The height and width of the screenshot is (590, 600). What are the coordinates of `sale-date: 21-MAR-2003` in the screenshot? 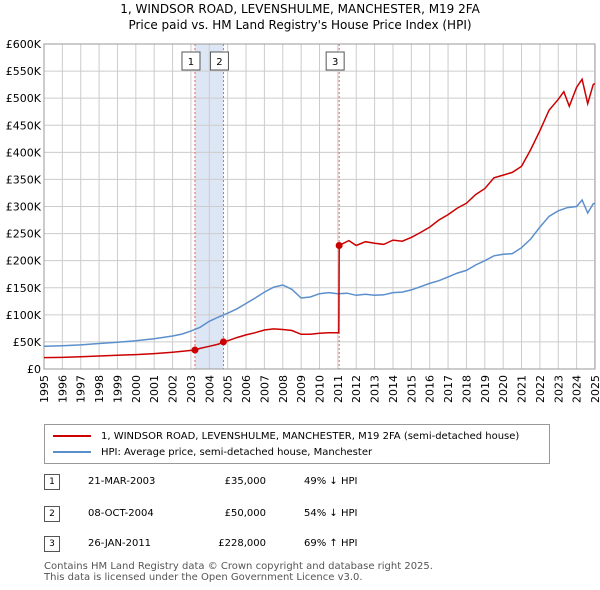 It's located at (122, 481).